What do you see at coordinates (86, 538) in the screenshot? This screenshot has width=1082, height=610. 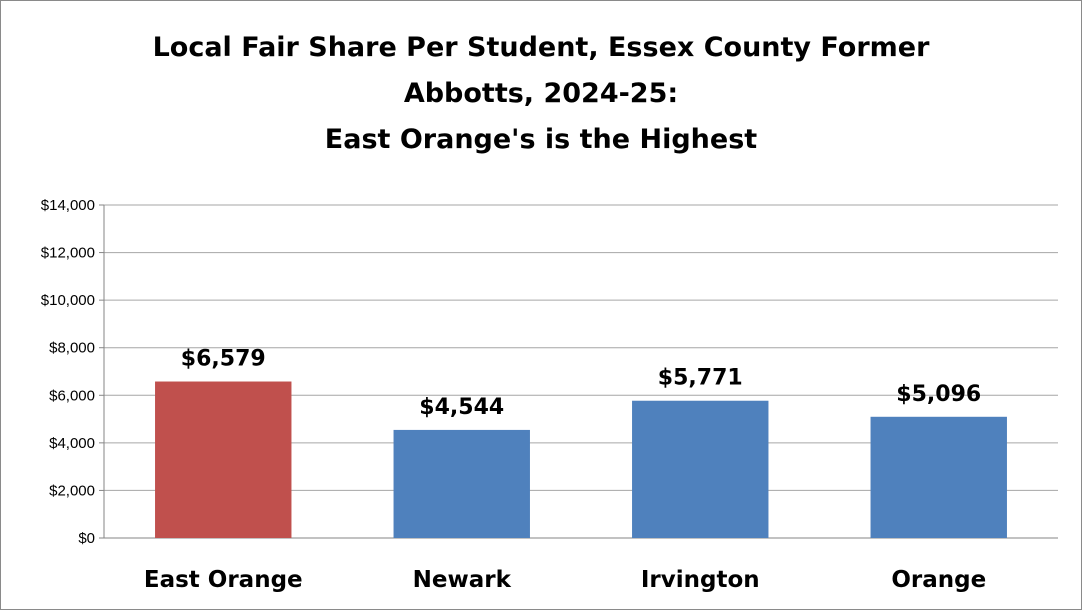 I see `y-tick-label: $0` at bounding box center [86, 538].